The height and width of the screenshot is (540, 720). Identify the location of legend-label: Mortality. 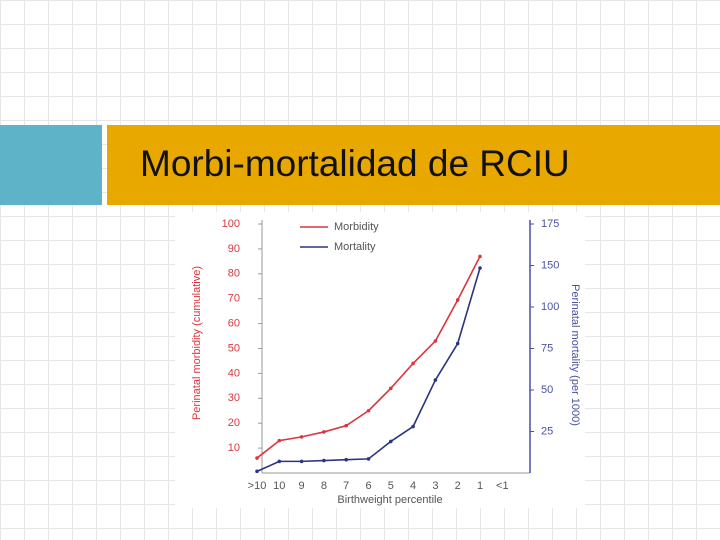
(355, 247).